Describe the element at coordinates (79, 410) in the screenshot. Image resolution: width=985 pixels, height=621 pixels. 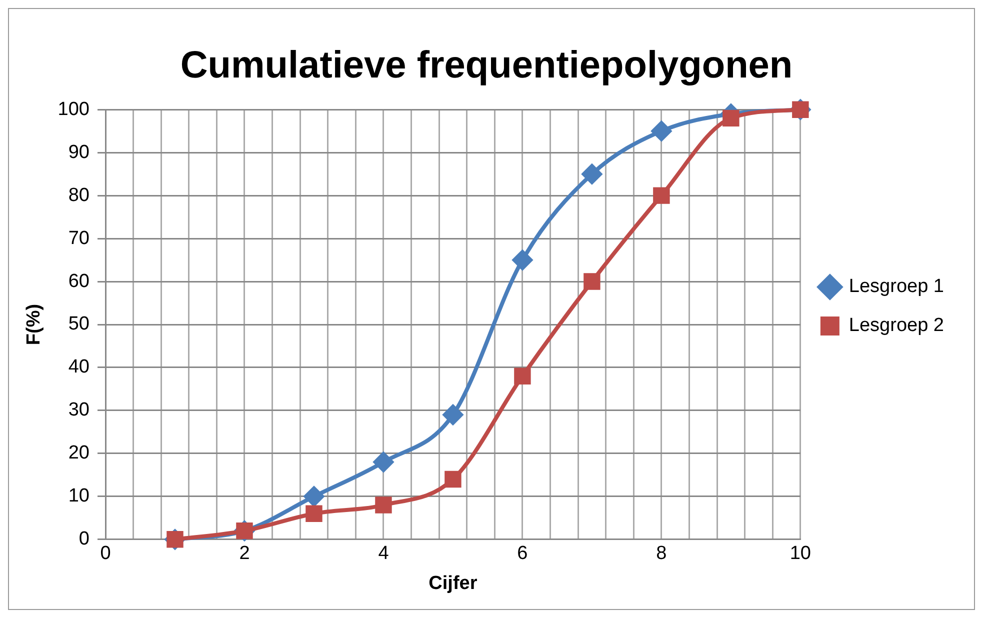
I see `y-tick-label: 30` at that location.